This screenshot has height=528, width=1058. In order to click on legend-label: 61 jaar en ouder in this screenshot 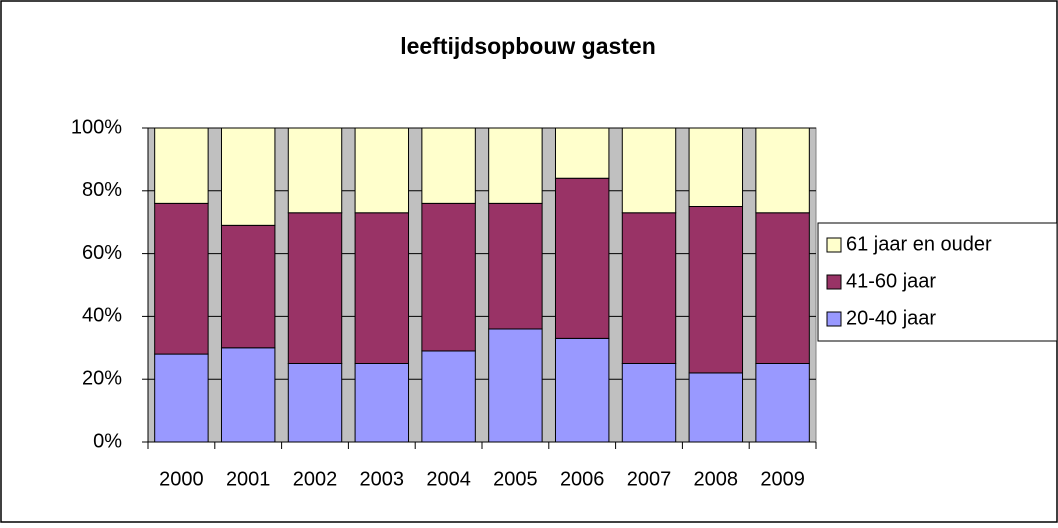, I will do `click(919, 244)`.